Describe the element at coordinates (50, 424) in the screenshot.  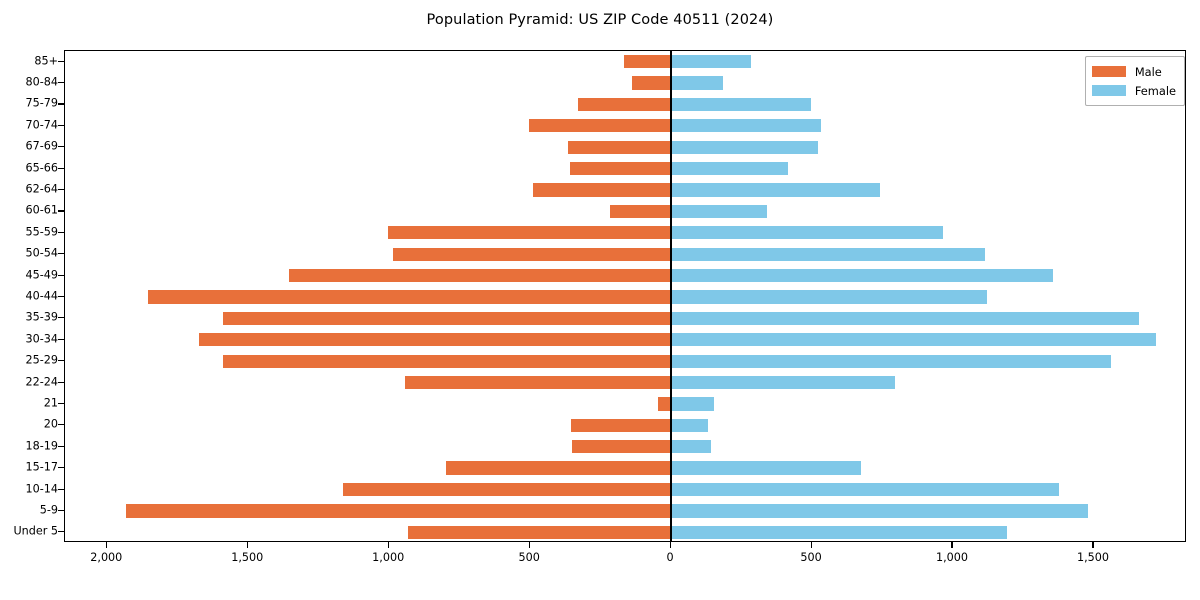
I see `y-axis-tick-label: 20` at that location.